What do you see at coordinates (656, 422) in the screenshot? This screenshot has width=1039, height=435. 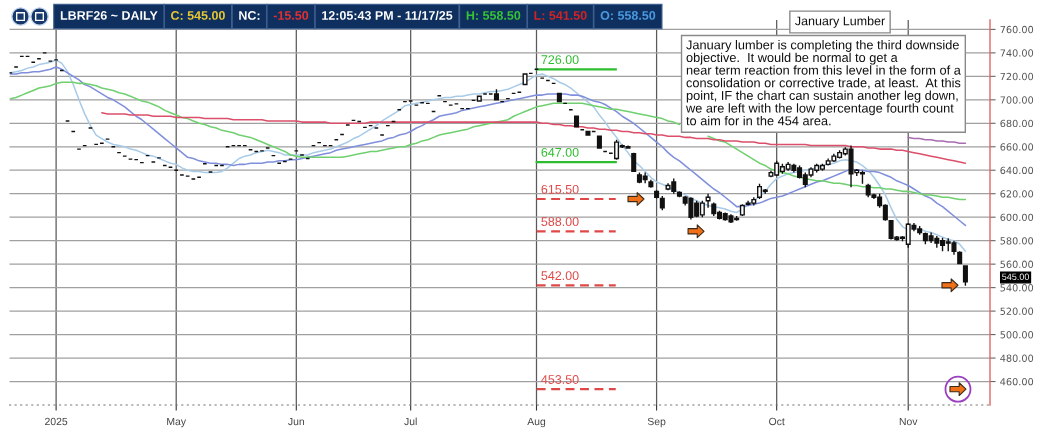 I see `x-tick-label: Sep` at bounding box center [656, 422].